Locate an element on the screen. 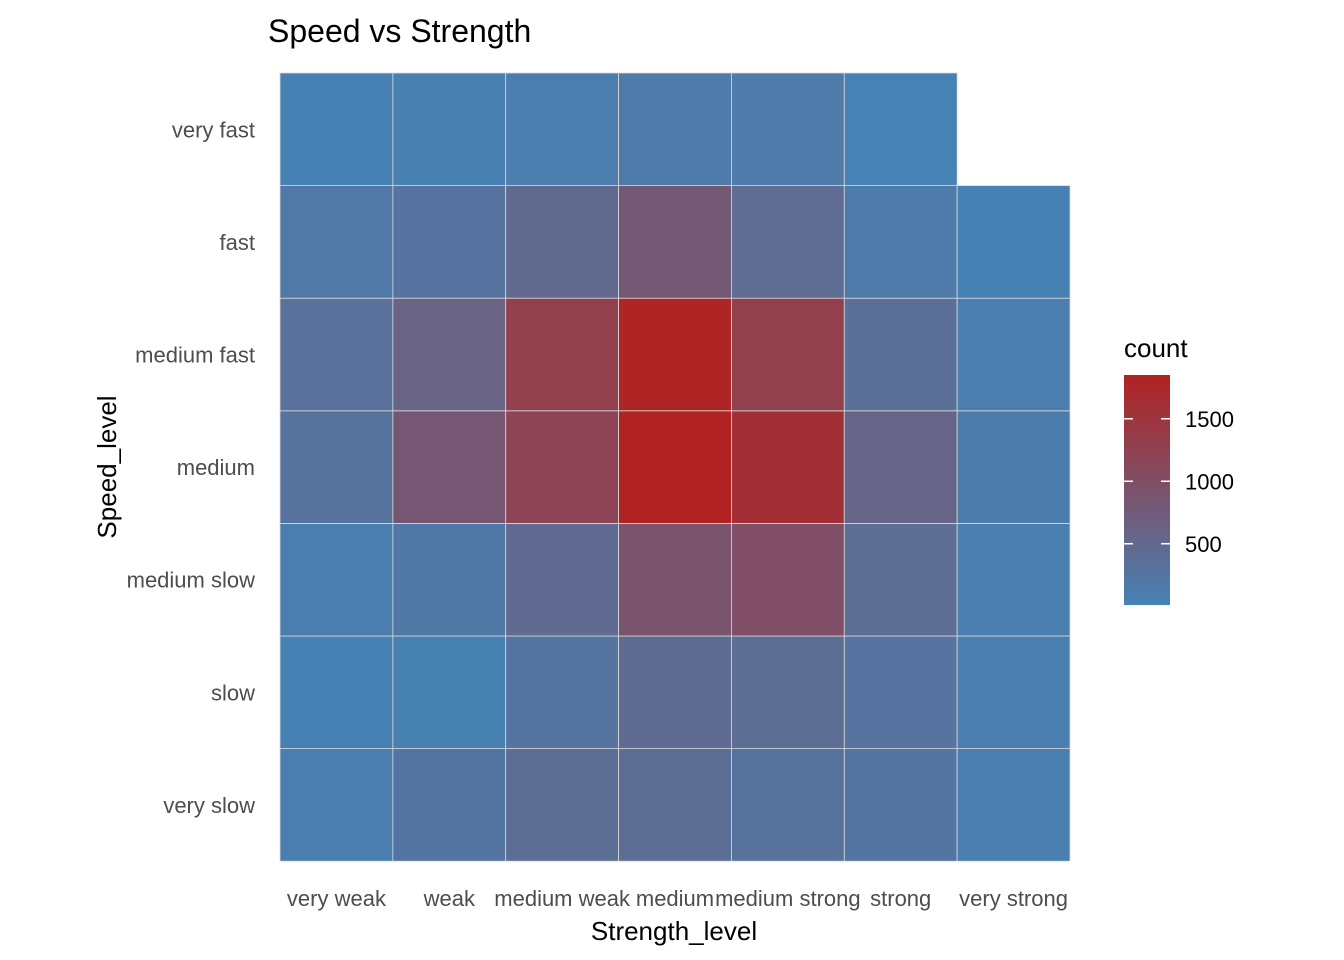  y-tick-label: fast is located at coordinates (237, 242).